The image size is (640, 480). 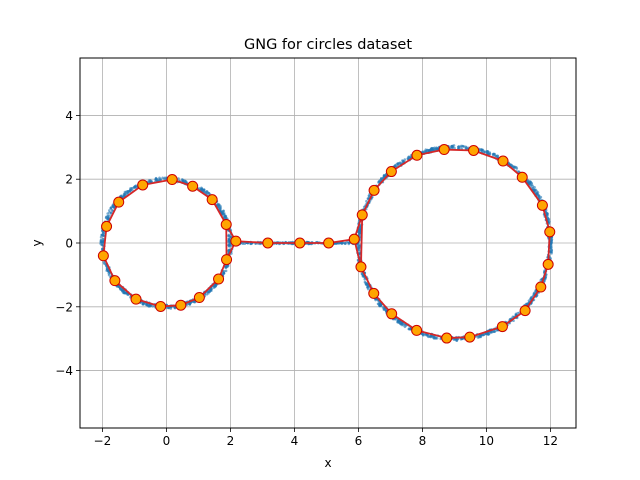 What do you see at coordinates (69, 116) in the screenshot?
I see `y-tick-label: 4` at bounding box center [69, 116].